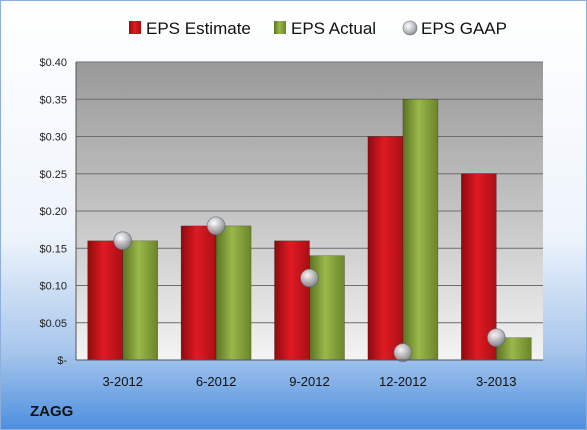  I want to click on y-tick-label: $0.30, so click(53, 138).